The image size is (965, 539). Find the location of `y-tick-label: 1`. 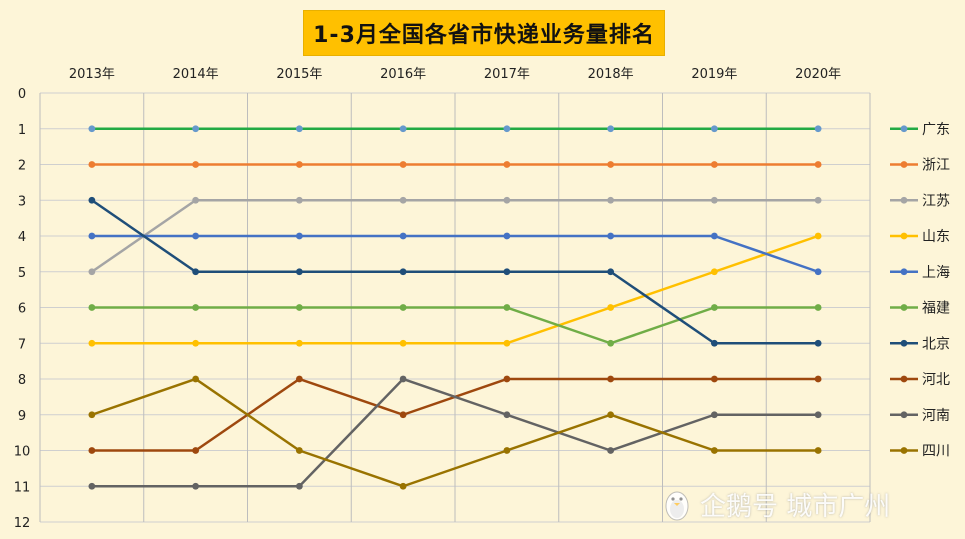

y-tick-label: 1 is located at coordinates (22, 130).